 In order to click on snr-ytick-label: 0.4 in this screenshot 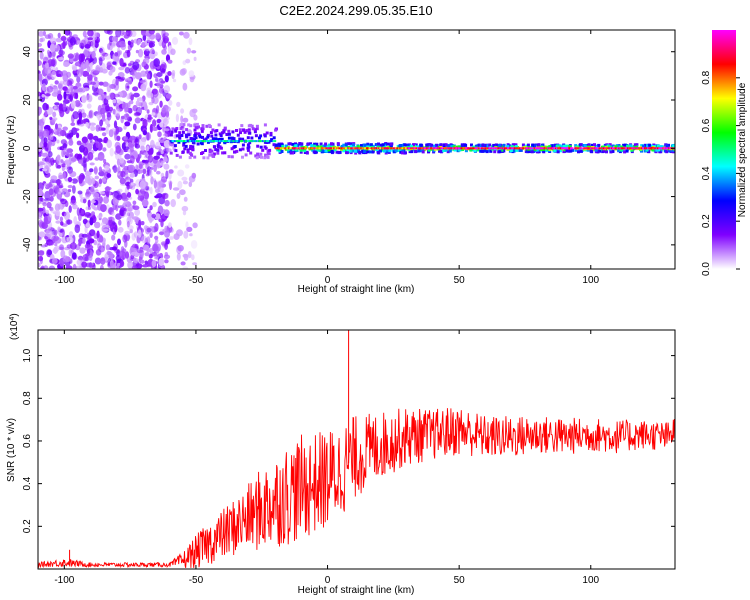, I will do `click(27, 483)`.